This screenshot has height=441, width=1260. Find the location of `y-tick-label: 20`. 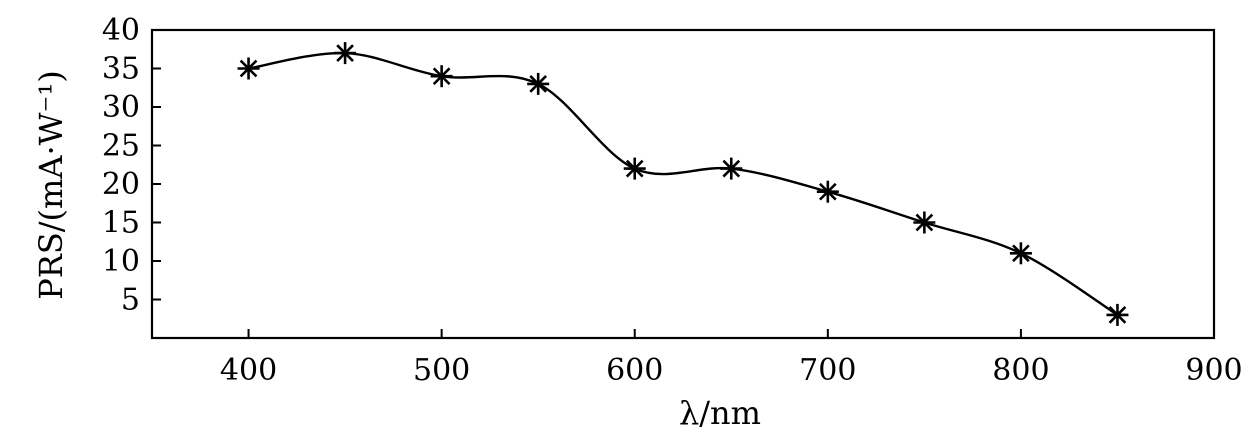

y-tick-label: 20 is located at coordinates (121, 184).